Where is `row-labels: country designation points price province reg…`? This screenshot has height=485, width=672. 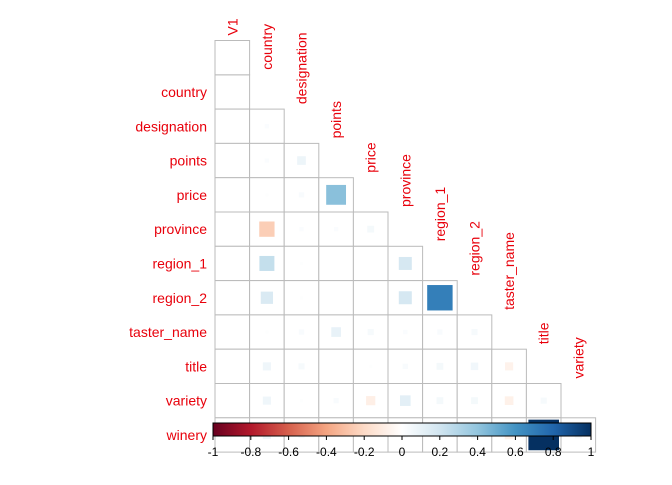 row-labels: country designation points price province reg… is located at coordinates (168, 263).